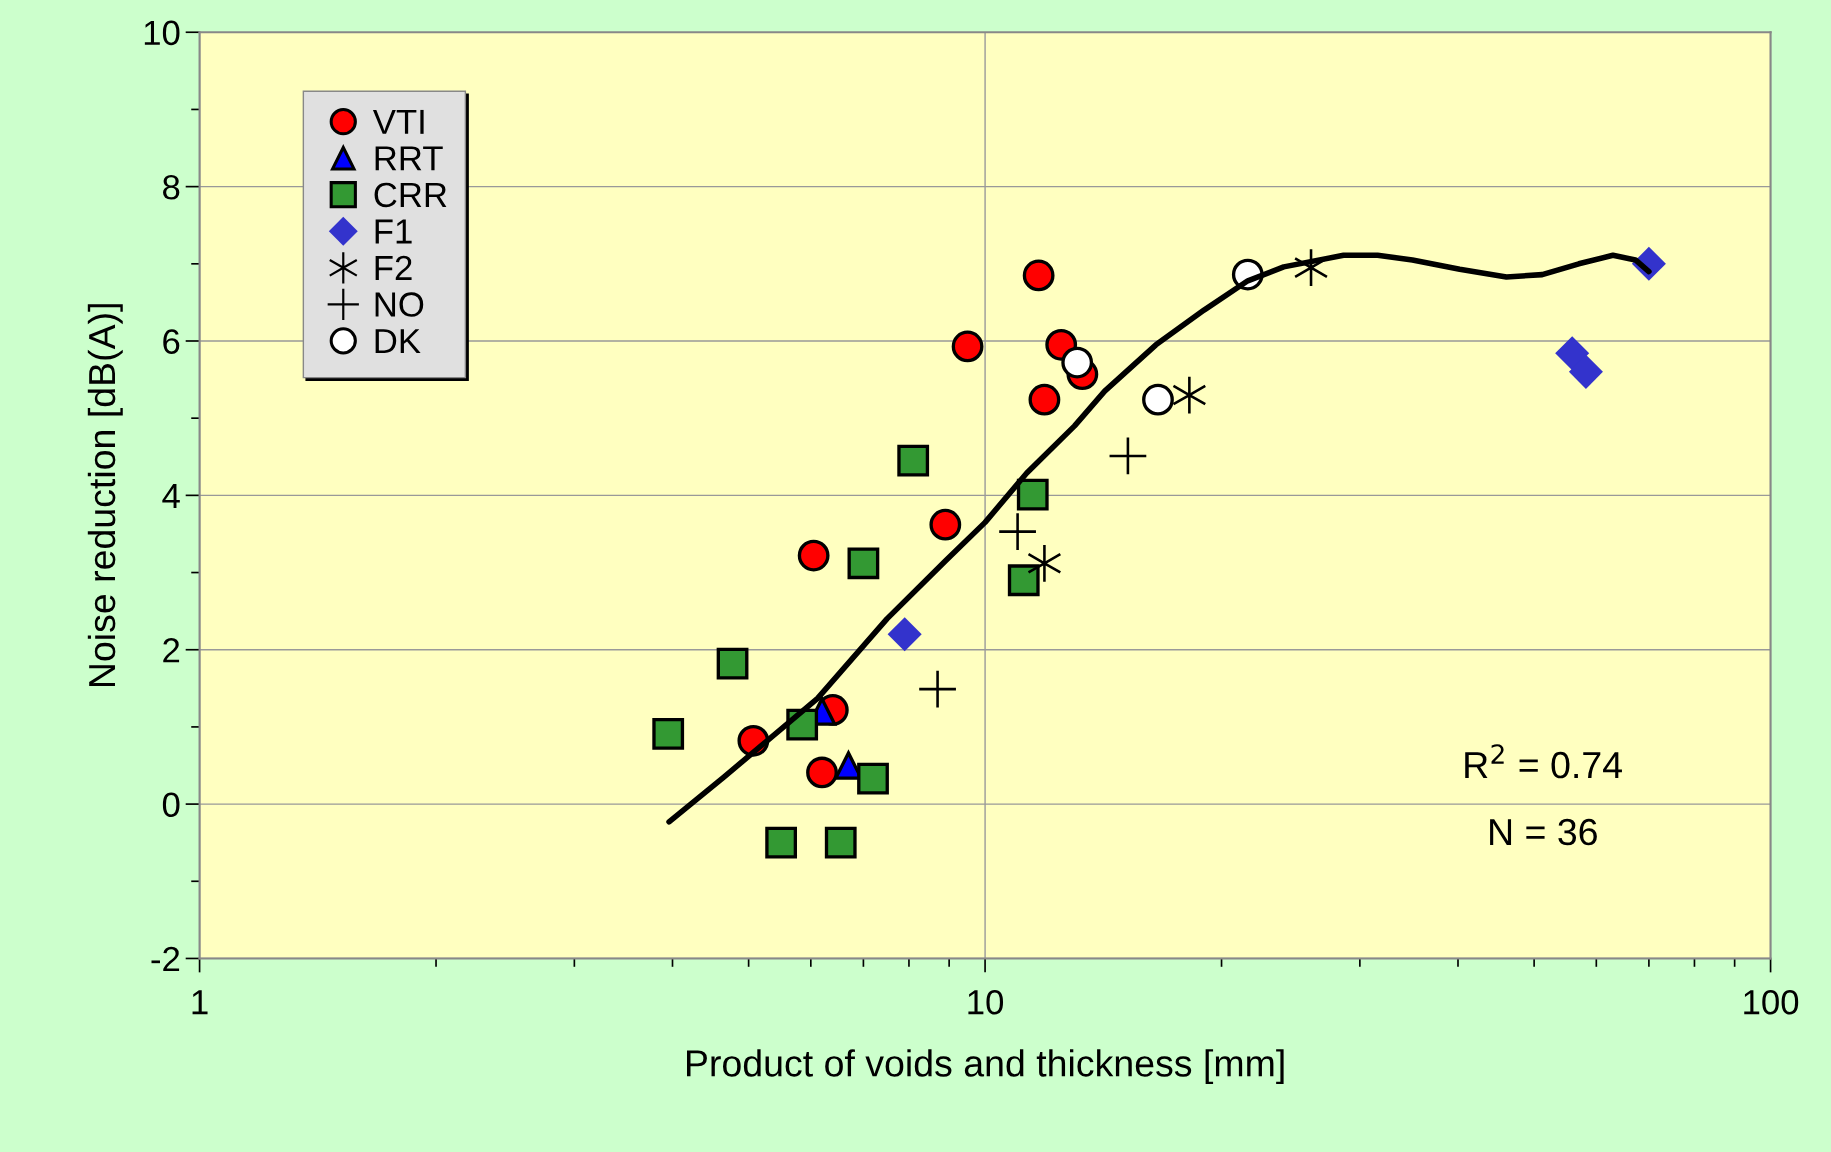 The width and height of the screenshot is (1831, 1152). I want to click on legend-label: F2, so click(393, 267).